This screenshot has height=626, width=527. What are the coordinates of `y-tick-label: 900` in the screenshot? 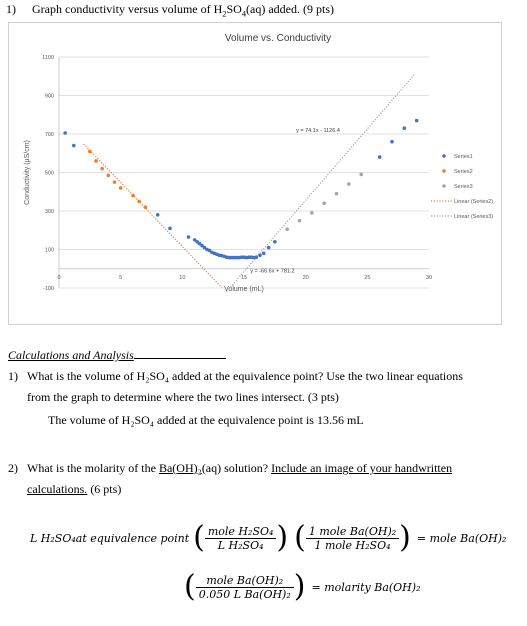 It's located at (49, 97).